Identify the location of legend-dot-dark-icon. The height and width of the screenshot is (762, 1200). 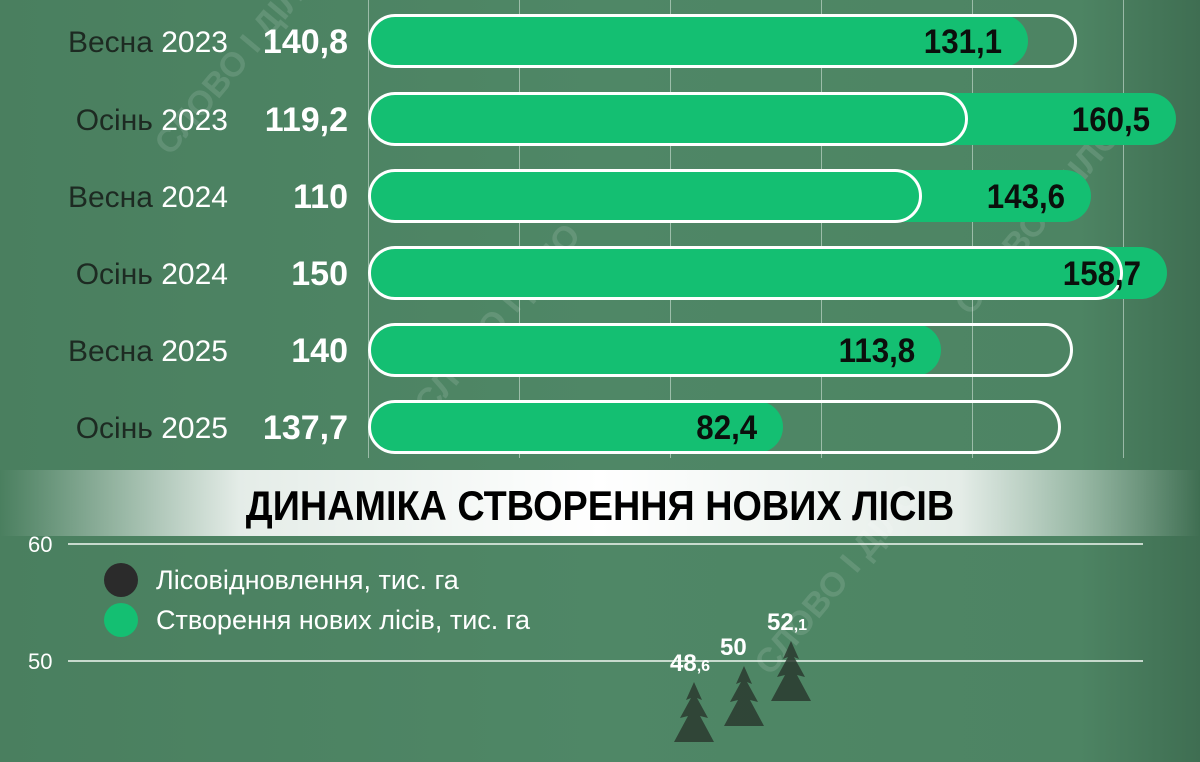
(121, 580).